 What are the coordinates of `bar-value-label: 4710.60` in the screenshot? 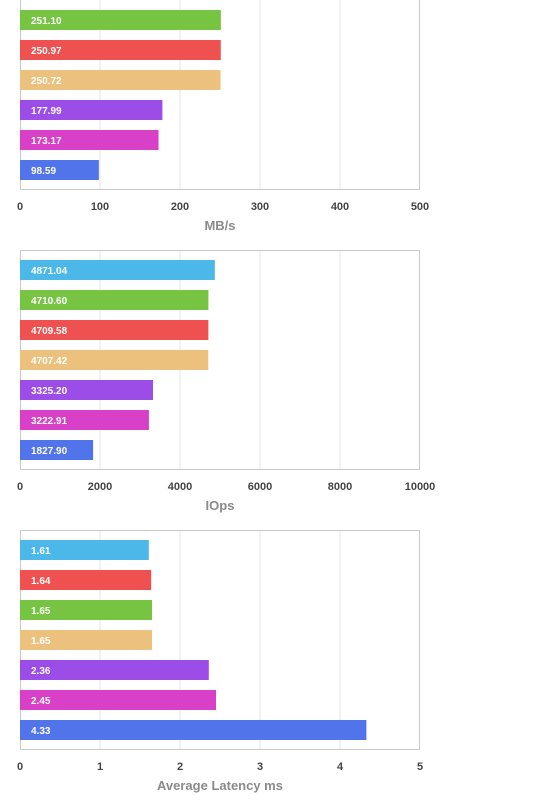 It's located at (49, 301).